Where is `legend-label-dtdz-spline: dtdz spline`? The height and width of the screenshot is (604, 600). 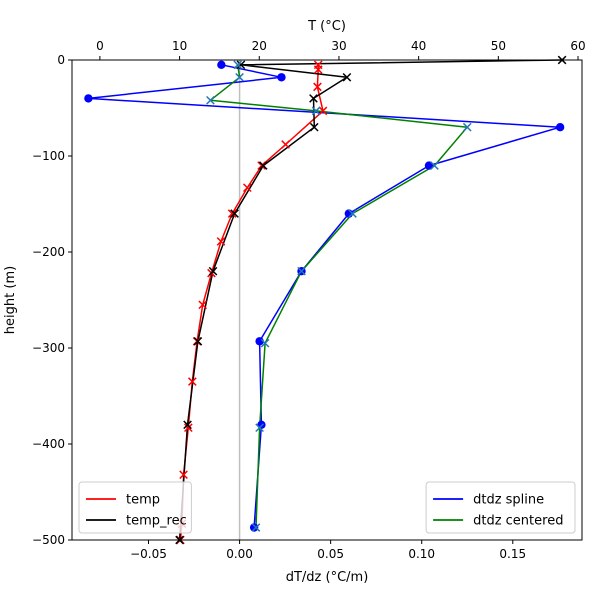
legend-label-dtdz-spline: dtdz spline is located at coordinates (508, 500).